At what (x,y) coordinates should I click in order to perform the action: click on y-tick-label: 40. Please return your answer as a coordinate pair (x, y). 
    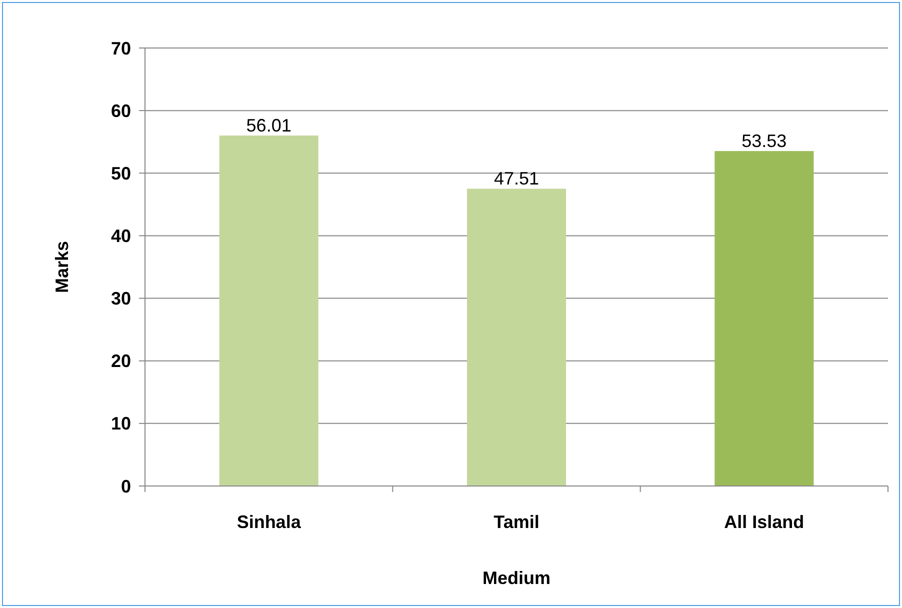
    Looking at the image, I should click on (120, 236).